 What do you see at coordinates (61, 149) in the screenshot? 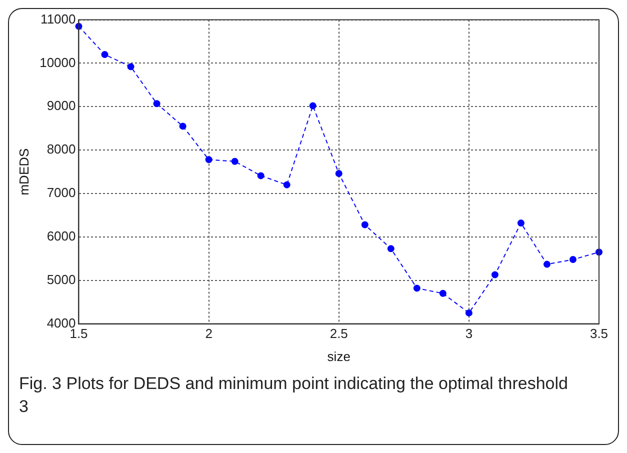
I see `y-tick-label: 8000` at bounding box center [61, 149].